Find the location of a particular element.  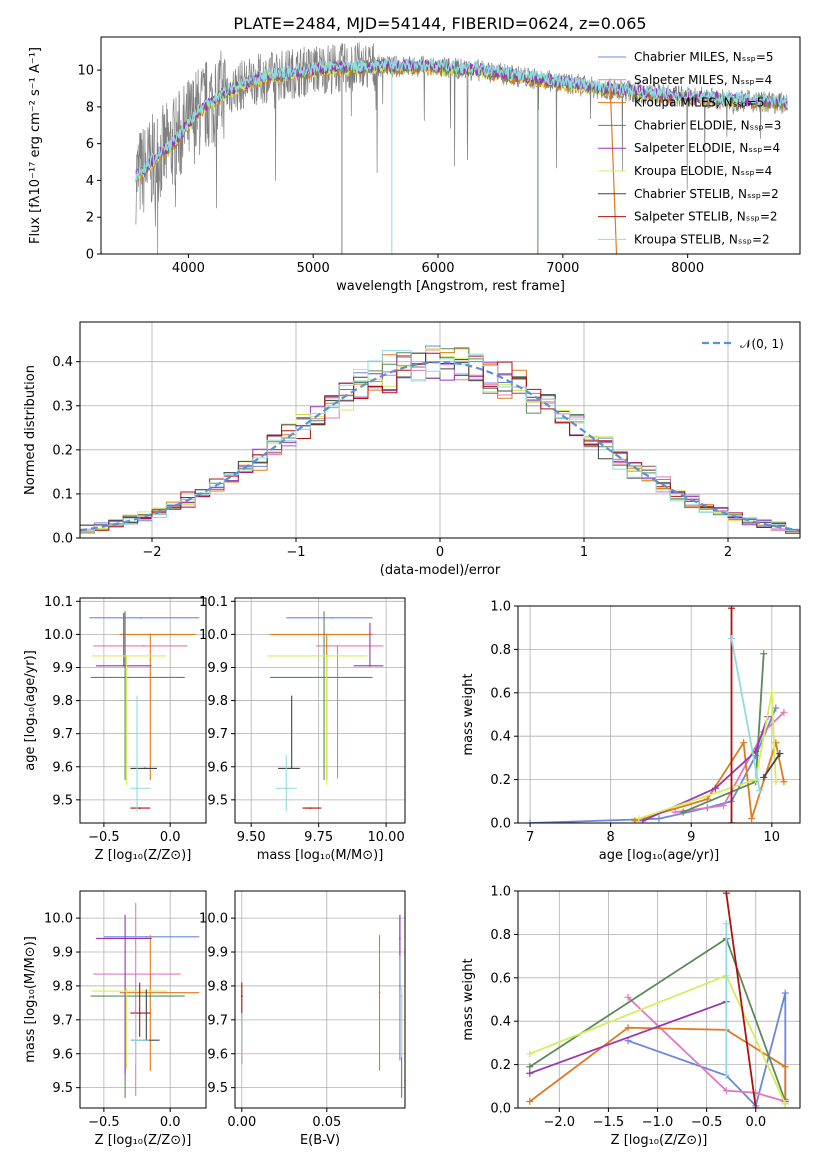

age-weight-xtick-label: 7 is located at coordinates (530, 837).